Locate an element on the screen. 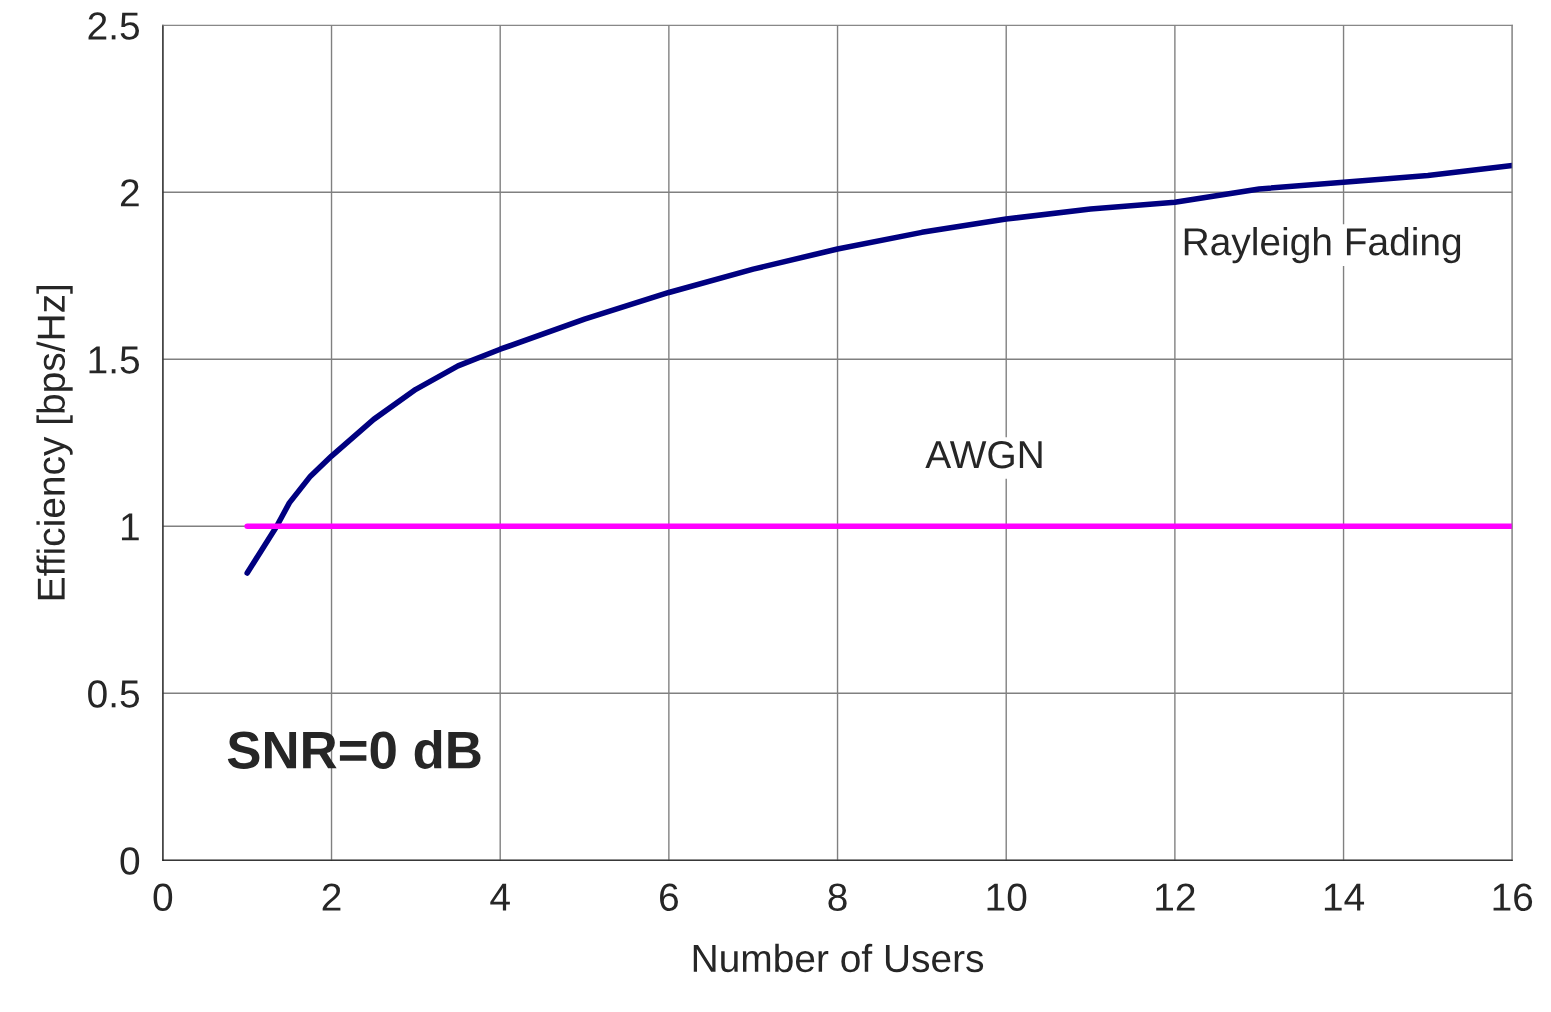 The image size is (1551, 1012). y-tick-label: 2.5 is located at coordinates (114, 26).